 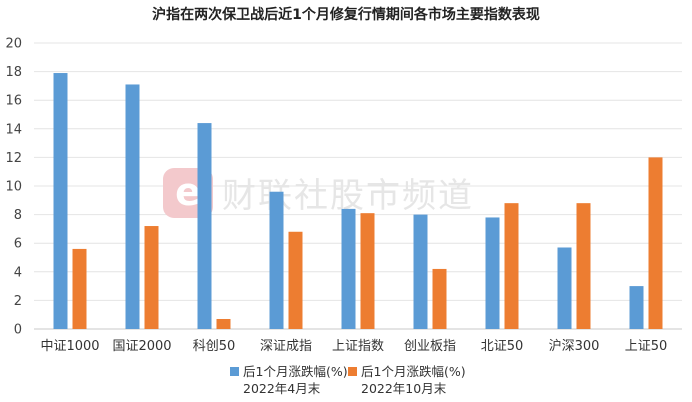 What do you see at coordinates (18, 215) in the screenshot?
I see `y-tick-label: 8` at bounding box center [18, 215].